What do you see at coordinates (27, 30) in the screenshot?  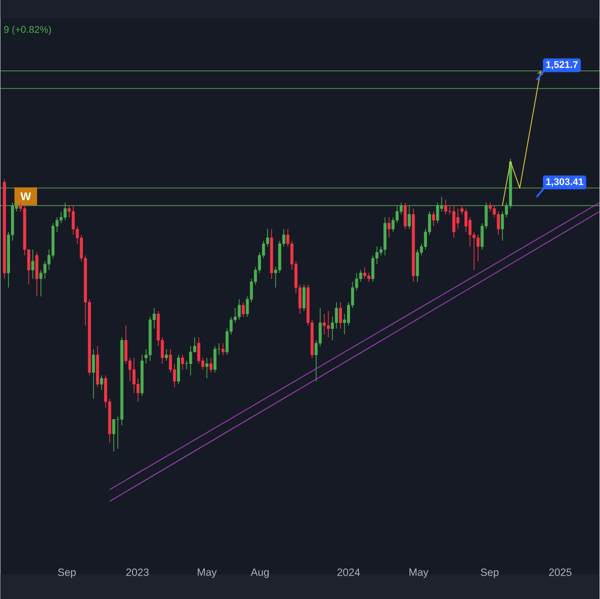 I see `text: 9 (+0.82%)` at bounding box center [27, 30].